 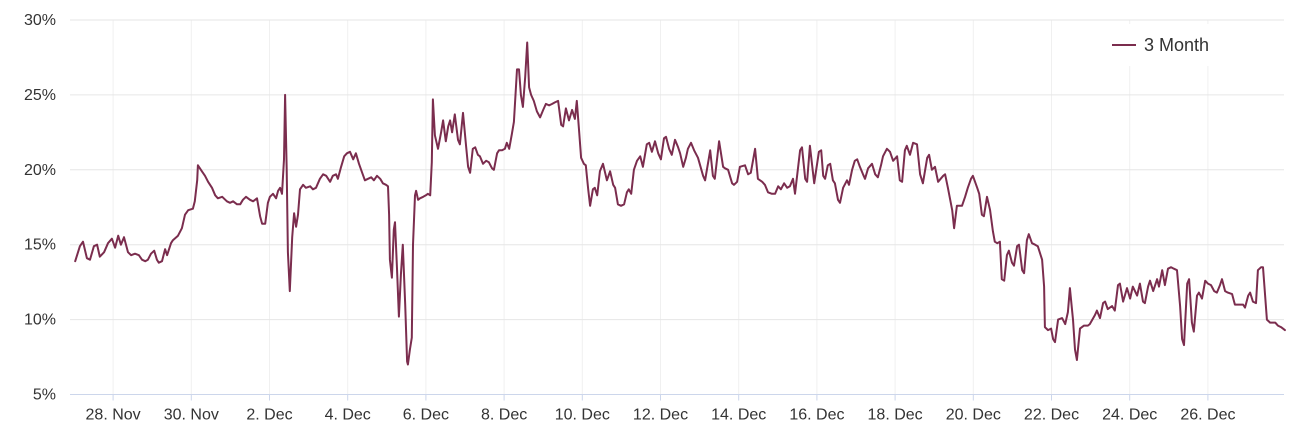 What do you see at coordinates (895, 415) in the screenshot?
I see `x-tick-label: 18. Dec` at bounding box center [895, 415].